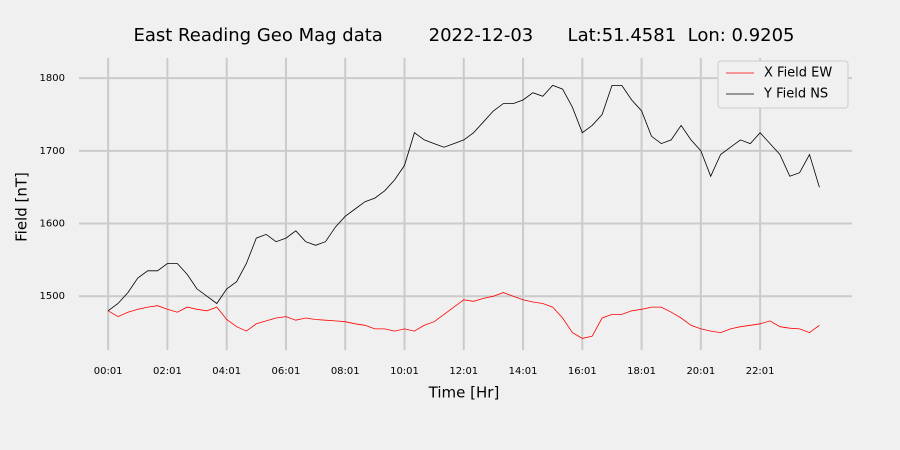 The width and height of the screenshot is (900, 450). What do you see at coordinates (523, 371) in the screenshot?
I see `x-tick-label: 14:01` at bounding box center [523, 371].